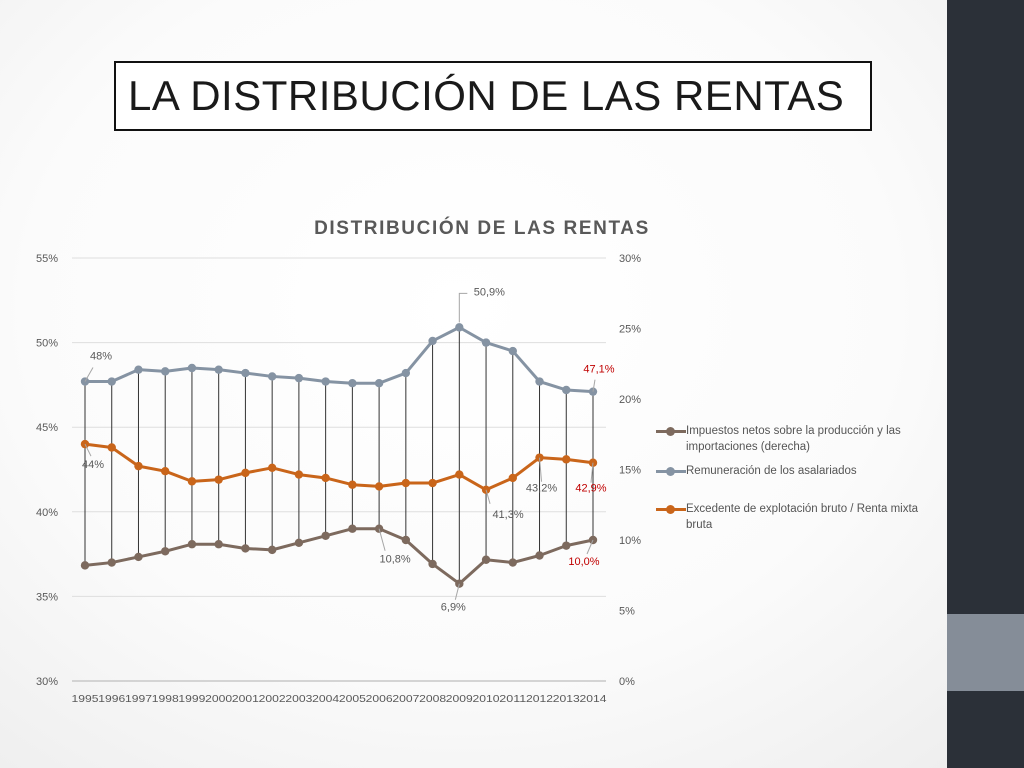 The height and width of the screenshot is (768, 1024). What do you see at coordinates (272, 699) in the screenshot?
I see `x-tick-label: 2002` at bounding box center [272, 699].